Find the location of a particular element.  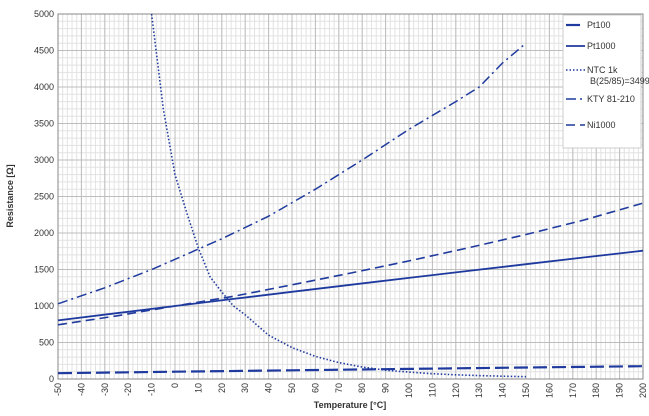

y-tick-label: 2500 is located at coordinates (44, 197).